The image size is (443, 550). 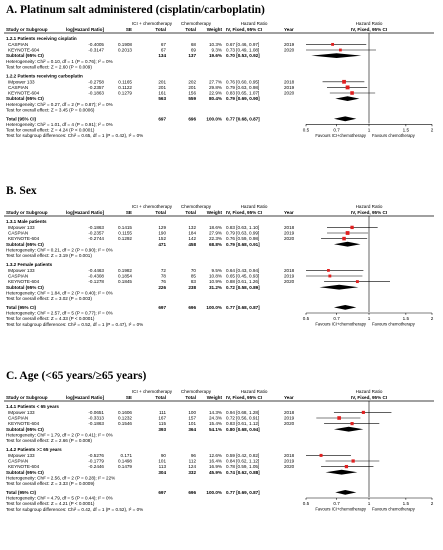 What do you see at coordinates (164, 44) in the screenshot?
I see `study-total-experimental: 67` at bounding box center [164, 44].